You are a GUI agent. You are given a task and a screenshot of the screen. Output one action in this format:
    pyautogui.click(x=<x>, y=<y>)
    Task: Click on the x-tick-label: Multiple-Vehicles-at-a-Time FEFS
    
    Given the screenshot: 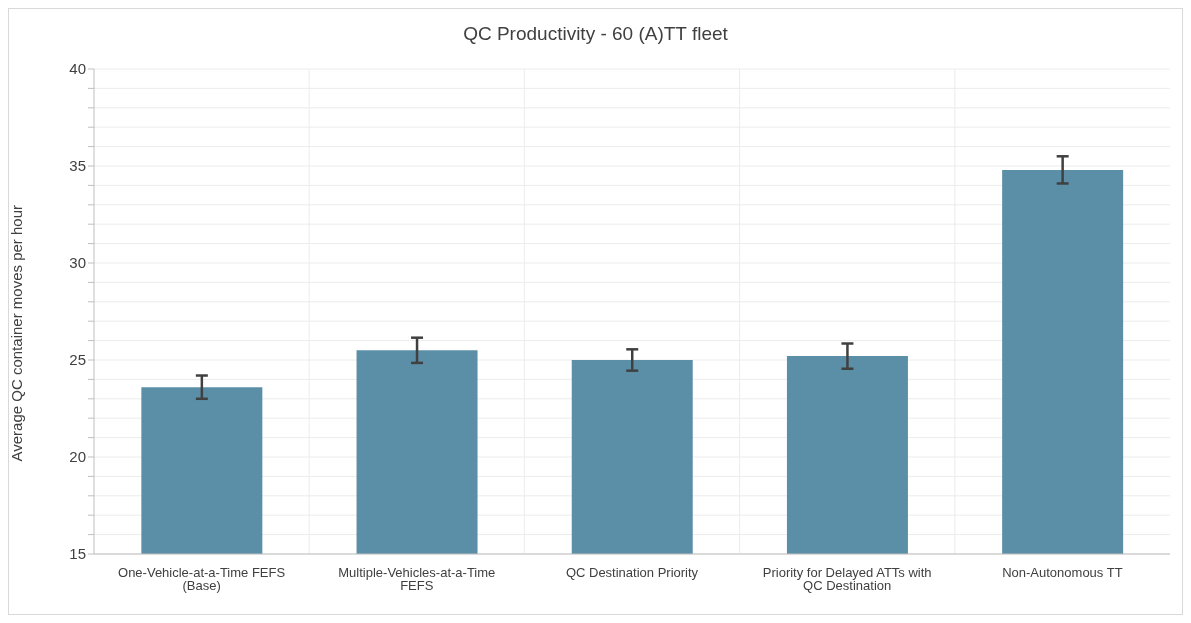 What is the action you would take?
    pyautogui.click(x=417, y=579)
    